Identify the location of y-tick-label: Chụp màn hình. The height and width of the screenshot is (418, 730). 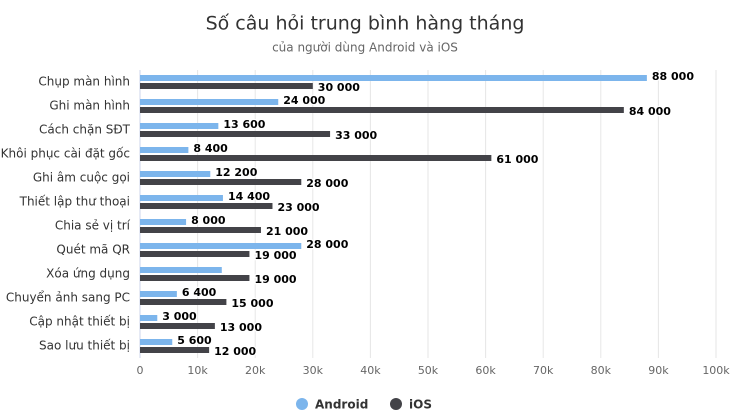
(84, 82).